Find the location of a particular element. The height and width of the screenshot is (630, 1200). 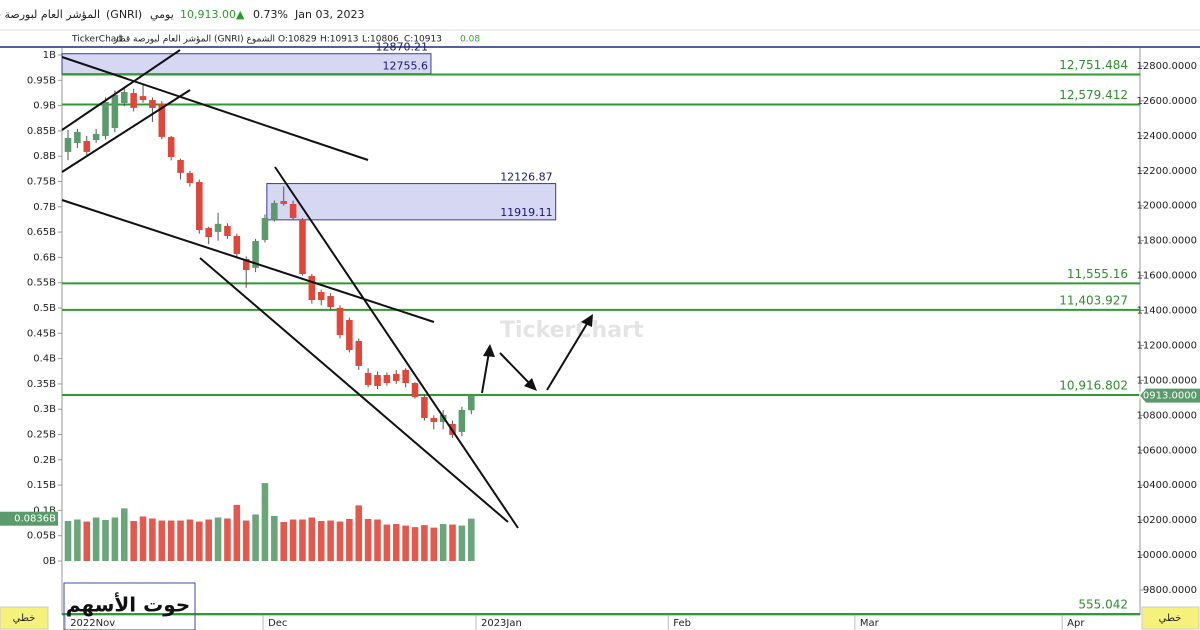

y2-tick-label: 0.4B is located at coordinates (44, 359).